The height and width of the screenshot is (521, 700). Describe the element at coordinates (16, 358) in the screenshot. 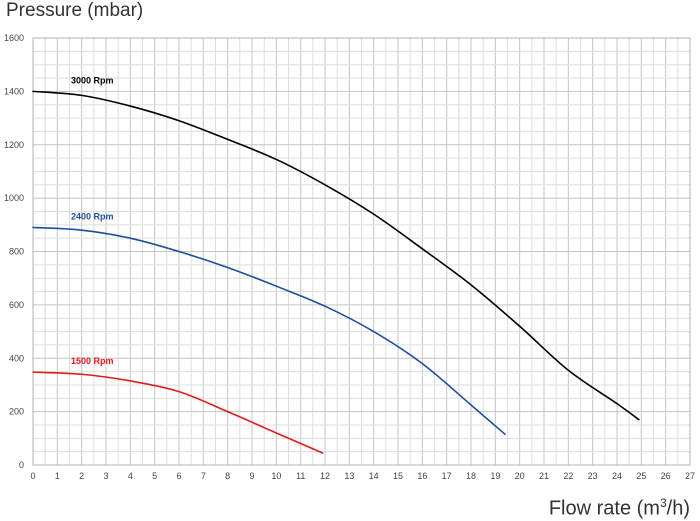

I see `y-tick-label: 400` at that location.